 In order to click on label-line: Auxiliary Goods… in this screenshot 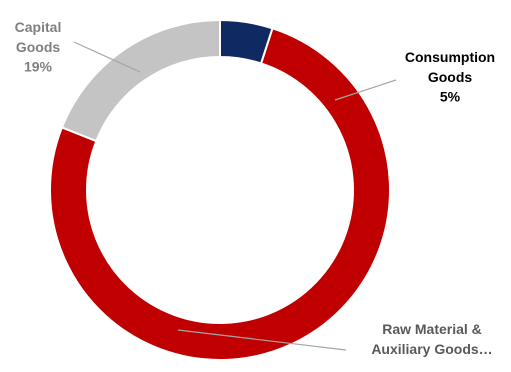, I will do `click(431, 349)`.